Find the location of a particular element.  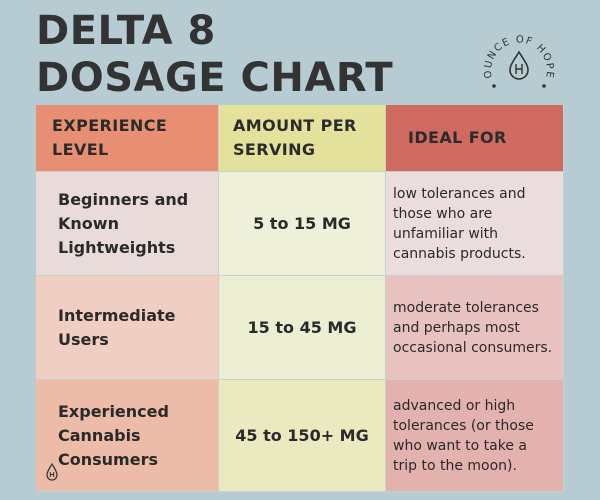

title-line-2: DOSAGE CHART is located at coordinates (215, 78).